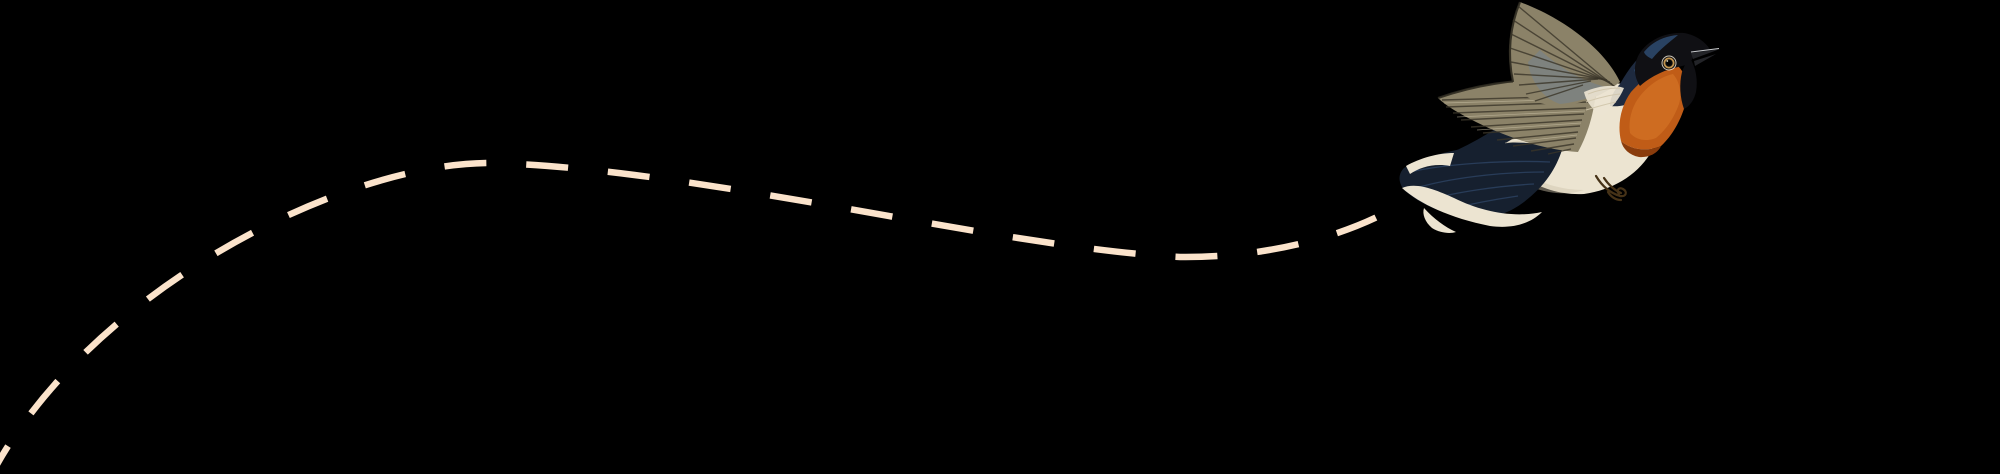  Describe the element at coordinates (1559, 117) in the screenshot. I see `bird-illustration` at that location.